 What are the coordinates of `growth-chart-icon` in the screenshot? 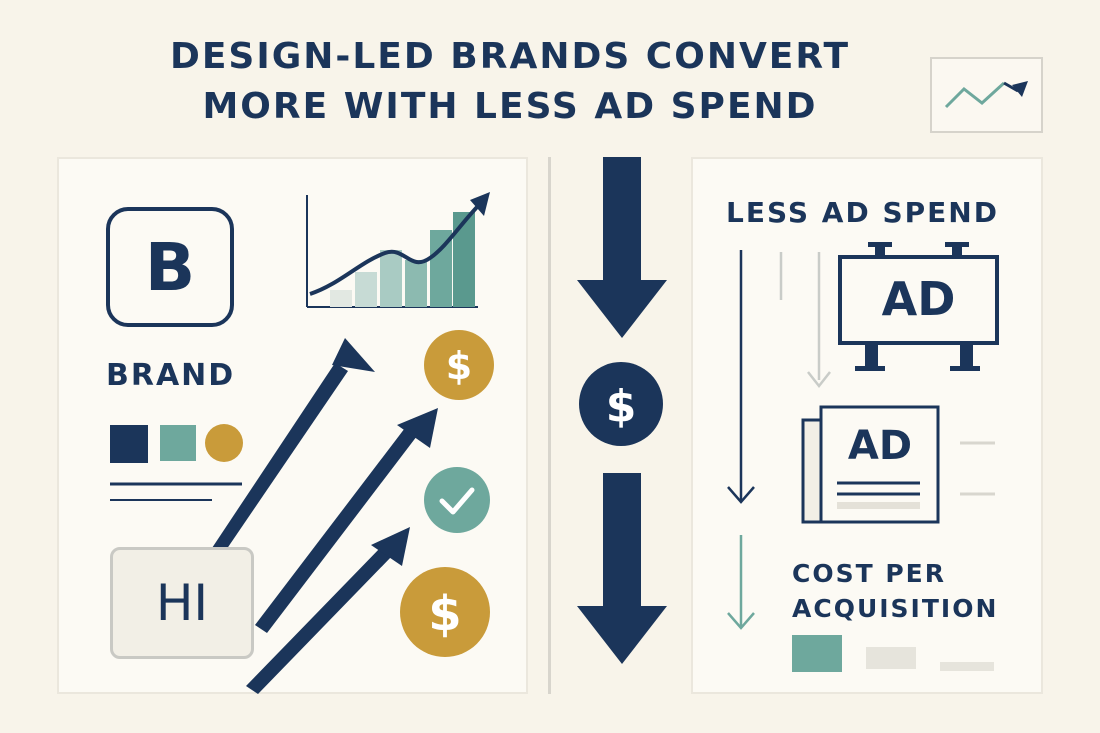 It's located at (398, 250).